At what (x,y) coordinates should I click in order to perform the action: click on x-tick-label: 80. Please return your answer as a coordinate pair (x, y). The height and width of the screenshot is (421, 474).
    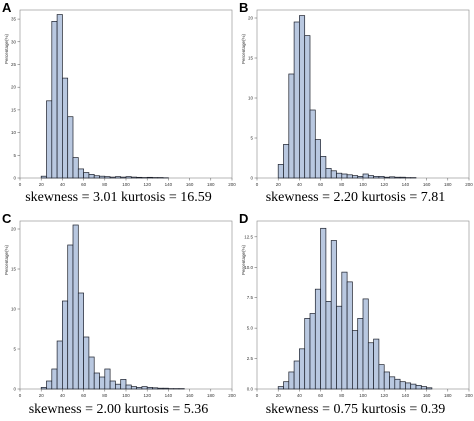
    Looking at the image, I should click on (342, 184).